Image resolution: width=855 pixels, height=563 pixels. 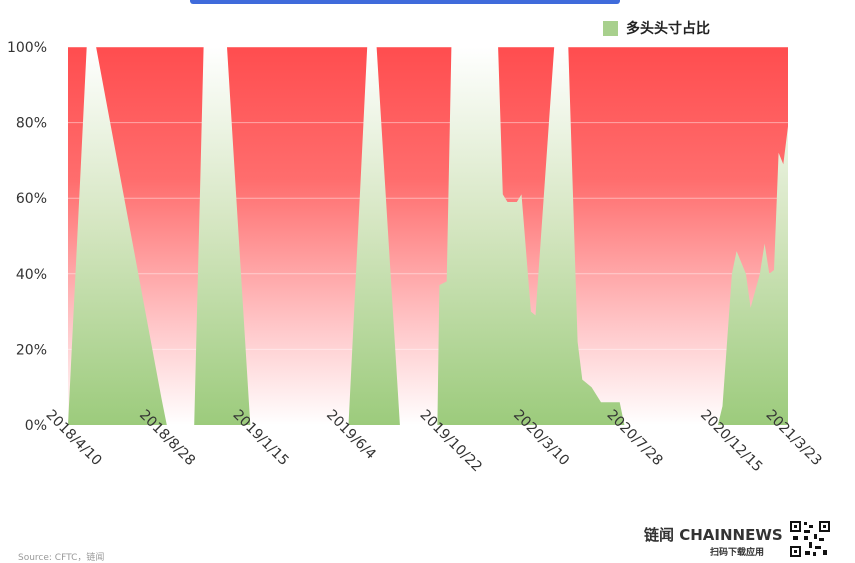 What do you see at coordinates (31, 350) in the screenshot?
I see `y-tick-label: 20%` at bounding box center [31, 350].